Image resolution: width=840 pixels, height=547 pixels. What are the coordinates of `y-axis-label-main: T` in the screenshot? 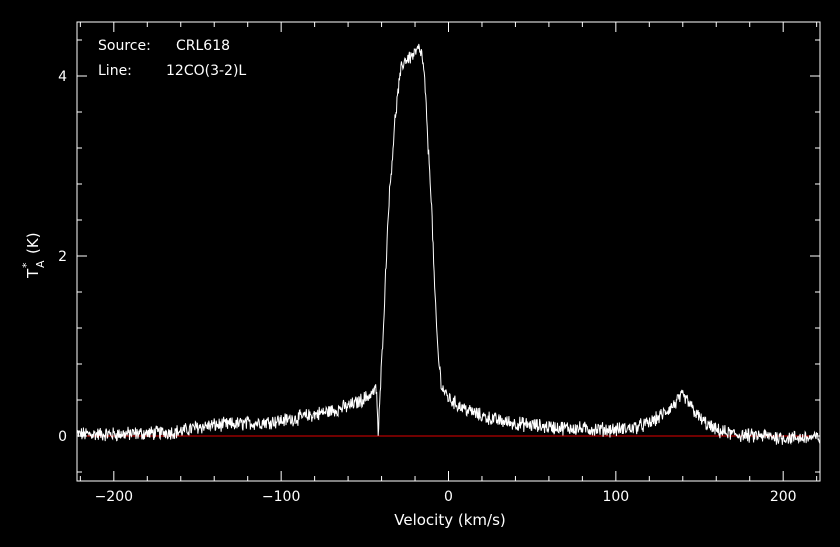 It's located at (33, 273).